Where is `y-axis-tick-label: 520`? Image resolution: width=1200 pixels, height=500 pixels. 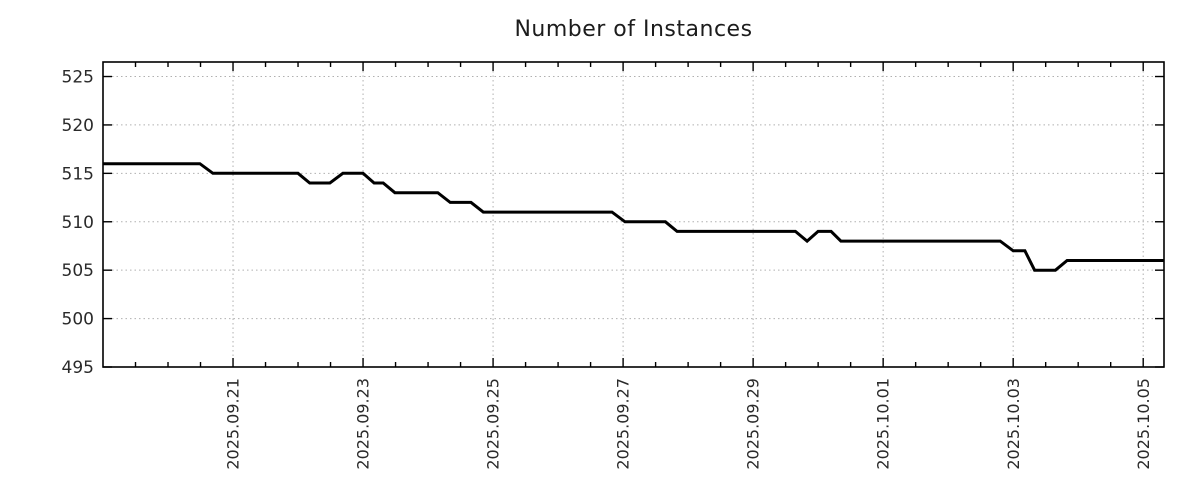
y-axis-tick-label: 520 is located at coordinates (78, 126).